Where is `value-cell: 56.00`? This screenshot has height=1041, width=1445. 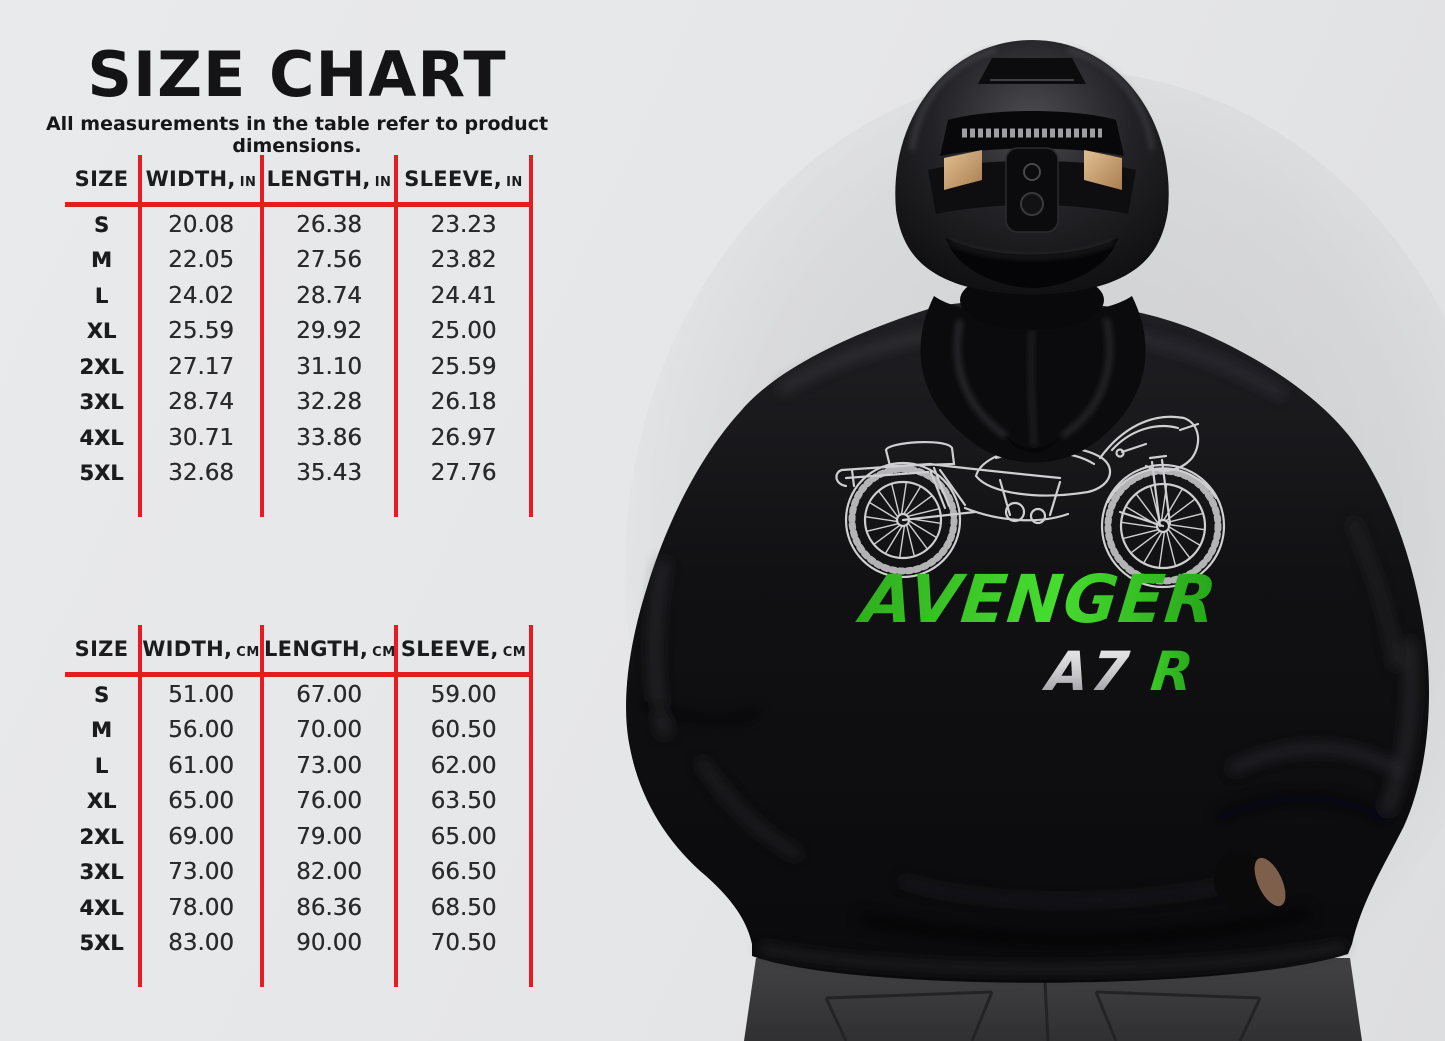
value-cell: 56.00 is located at coordinates (202, 730).